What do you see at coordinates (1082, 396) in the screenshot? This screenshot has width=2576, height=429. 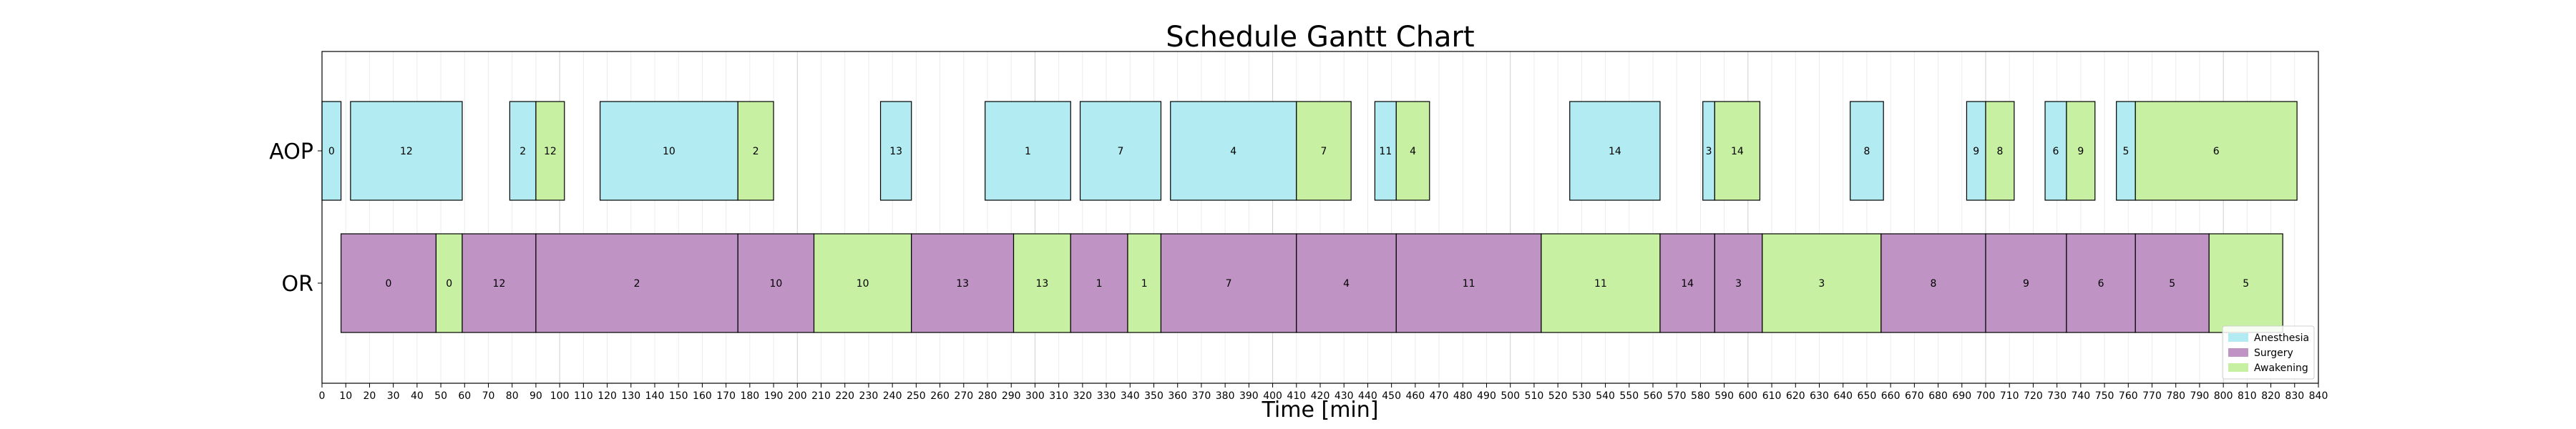 I see `x-tick-label: 320` at bounding box center [1082, 396].